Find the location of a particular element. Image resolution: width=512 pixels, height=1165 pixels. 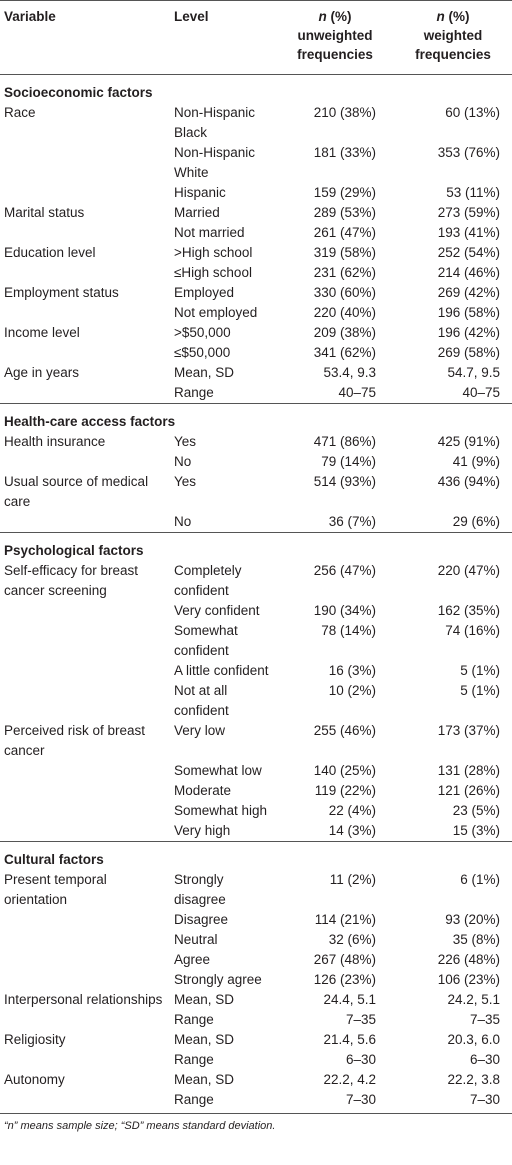

section-row: Cultural factors is located at coordinates (256, 856).